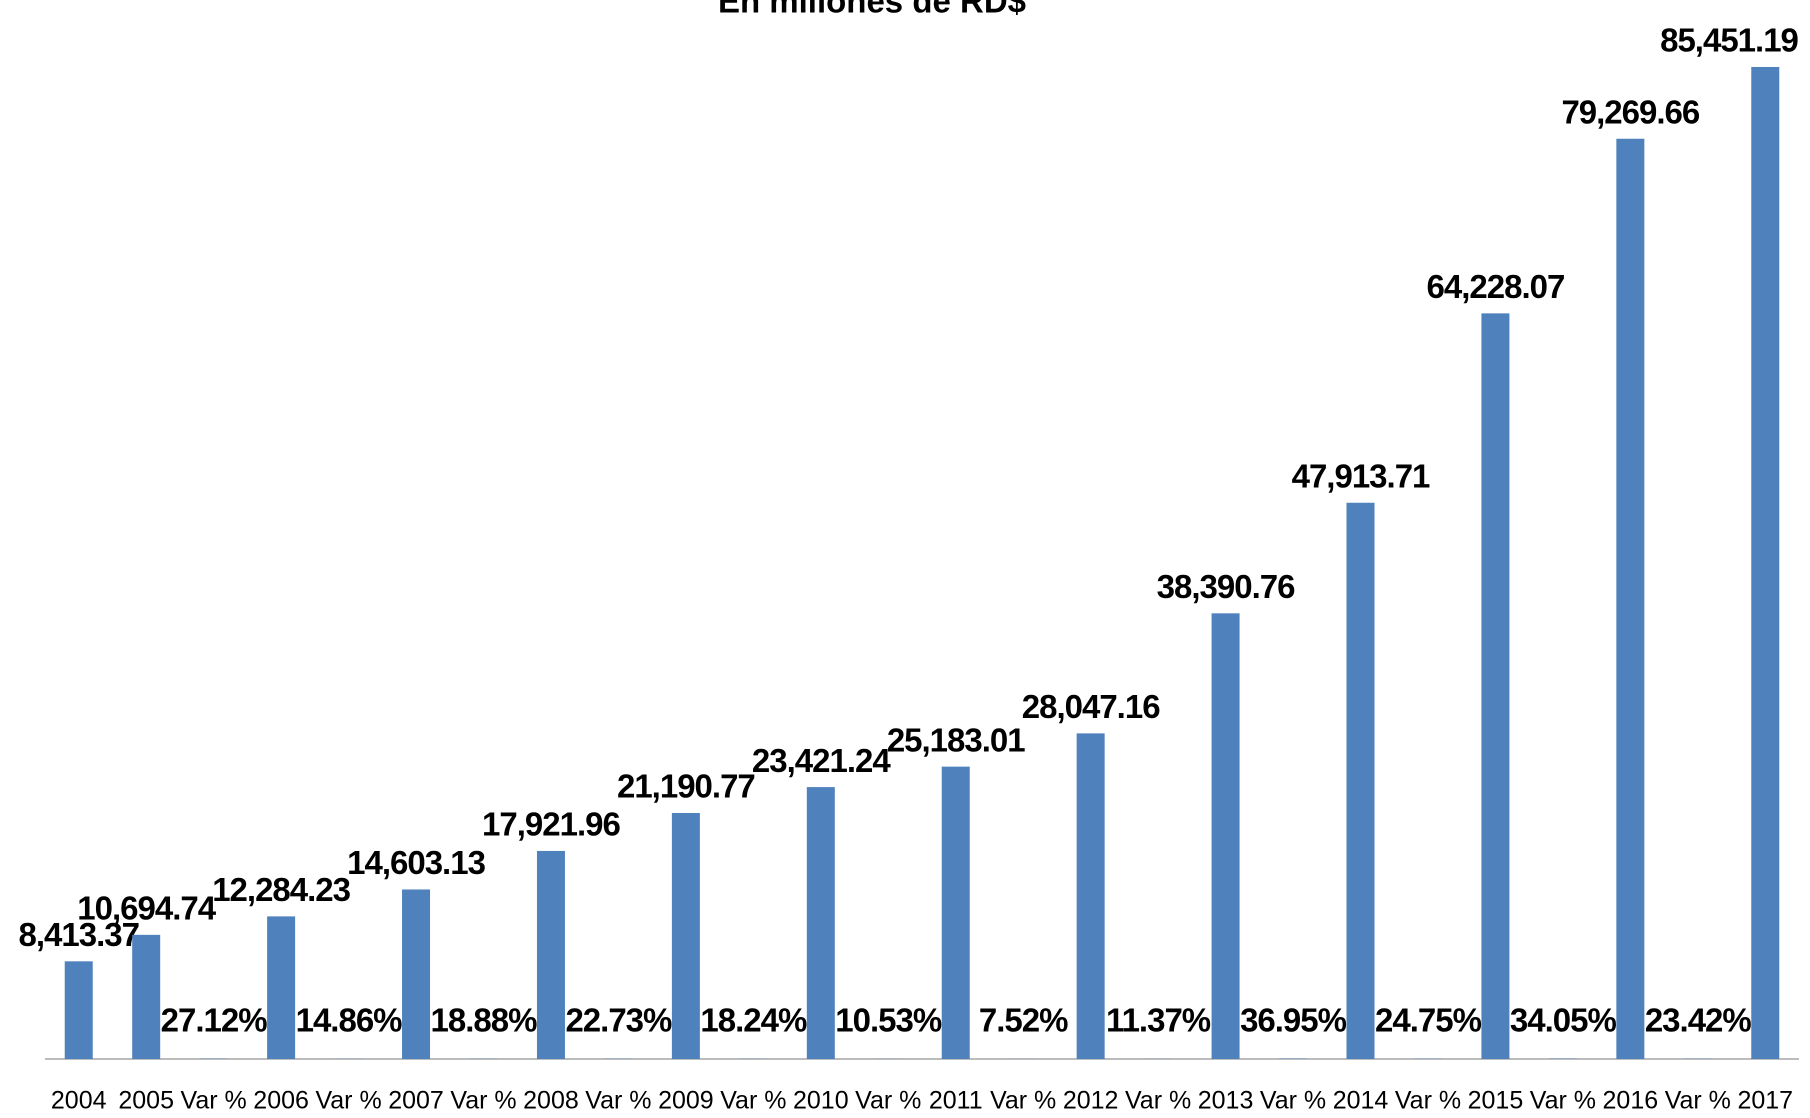 Image resolution: width=1810 pixels, height=1118 pixels. Describe the element at coordinates (551, 824) in the screenshot. I see `data-label: 17,921.96` at that location.